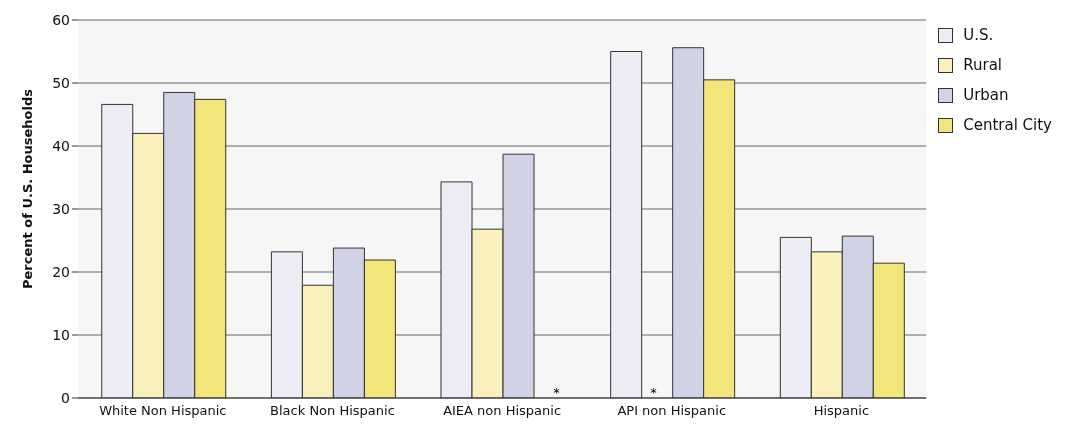 This screenshot has width=1070, height=442. I want to click on legend-label: U.S., so click(978, 35).